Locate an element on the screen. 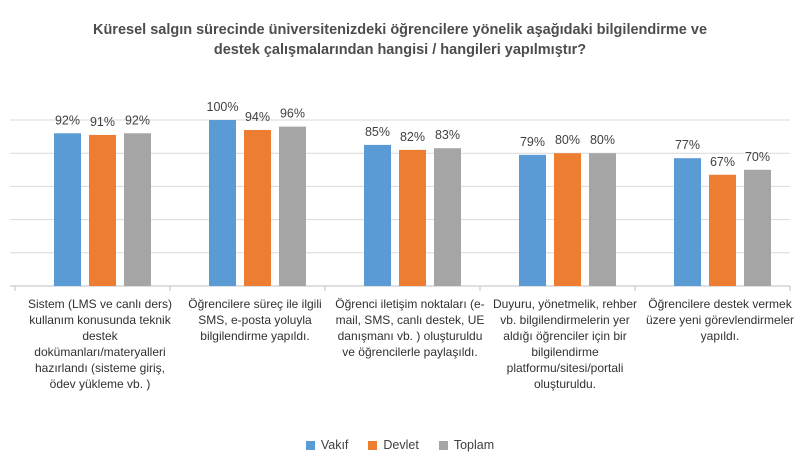 The height and width of the screenshot is (474, 800). data-label: 85% is located at coordinates (377, 132).